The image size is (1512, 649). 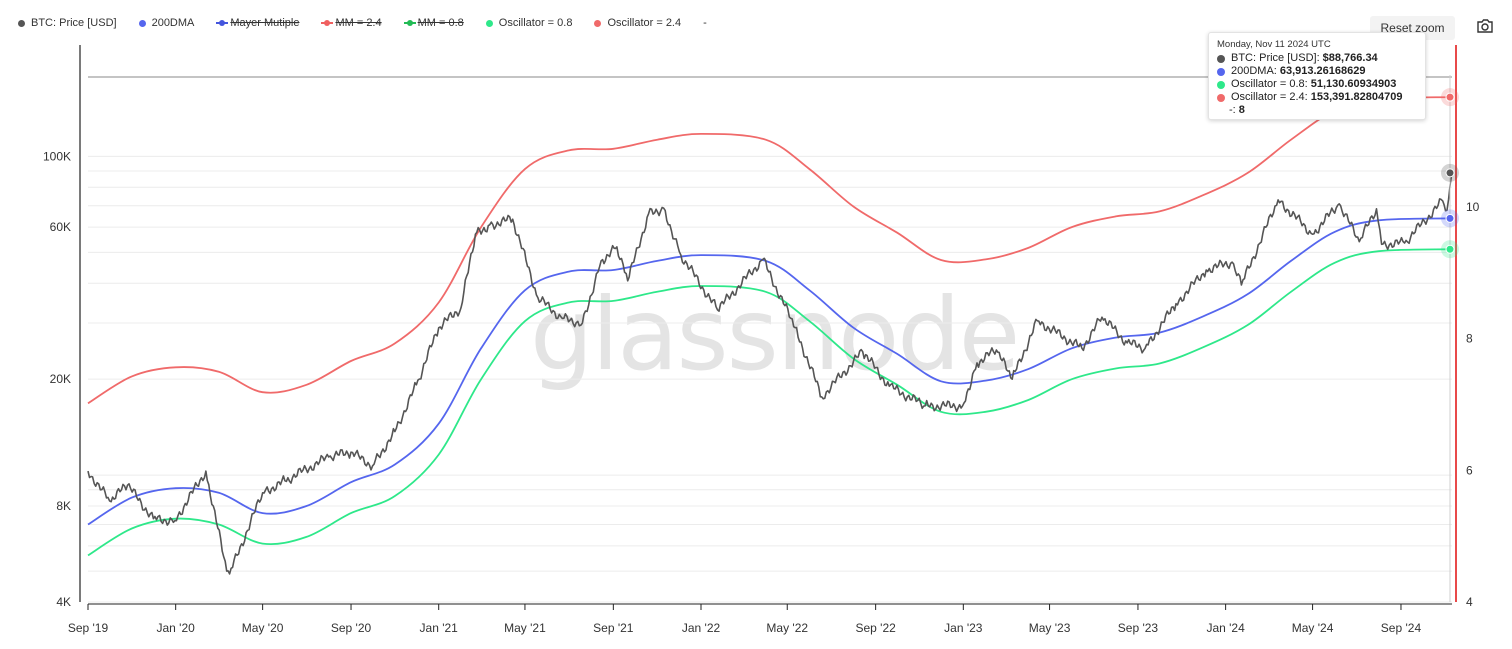 I want to click on x-tick-label: May '20, so click(x=263, y=628).